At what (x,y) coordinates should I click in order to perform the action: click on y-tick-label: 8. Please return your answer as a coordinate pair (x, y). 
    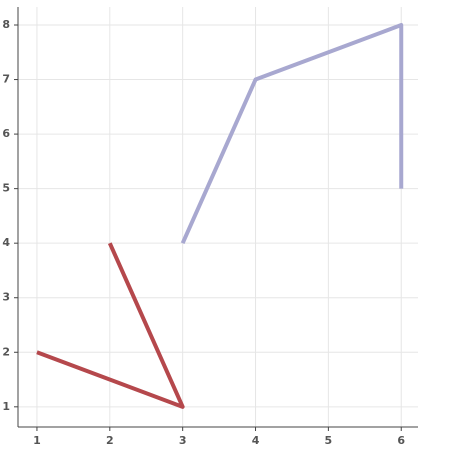
    Looking at the image, I should click on (6, 24).